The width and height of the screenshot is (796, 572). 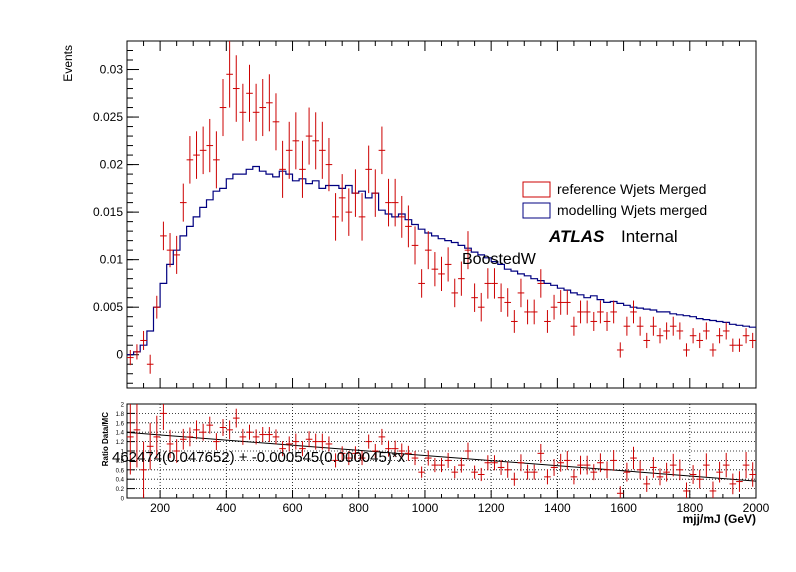 What do you see at coordinates (631, 189) in the screenshot?
I see `legend-entry-reference: reference Wjets Merged` at bounding box center [631, 189].